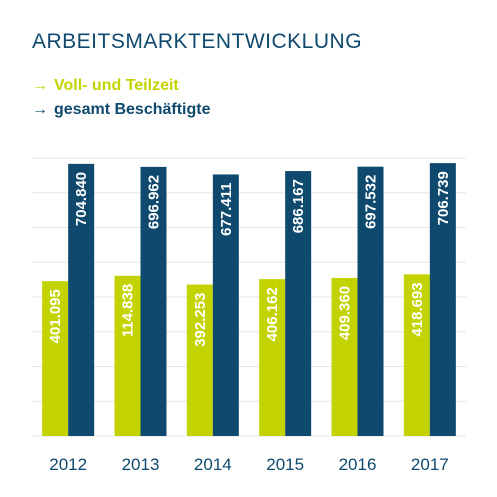  What do you see at coordinates (213, 464) in the screenshot?
I see `x-tick-label: 2014` at bounding box center [213, 464].